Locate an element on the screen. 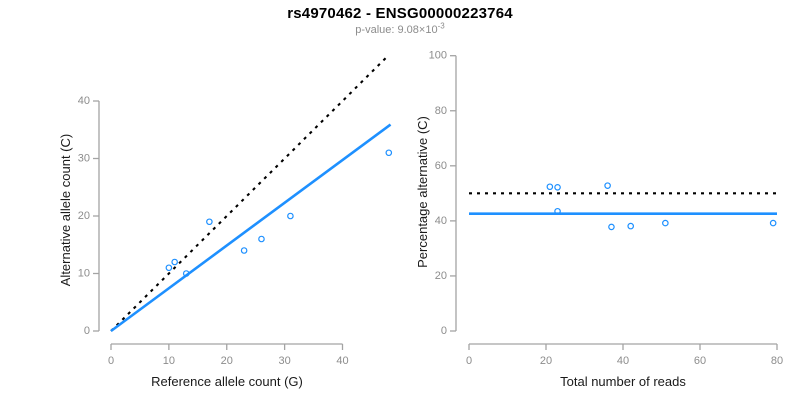 The image size is (800, 400). y-tick-label: 60 is located at coordinates (441, 166).